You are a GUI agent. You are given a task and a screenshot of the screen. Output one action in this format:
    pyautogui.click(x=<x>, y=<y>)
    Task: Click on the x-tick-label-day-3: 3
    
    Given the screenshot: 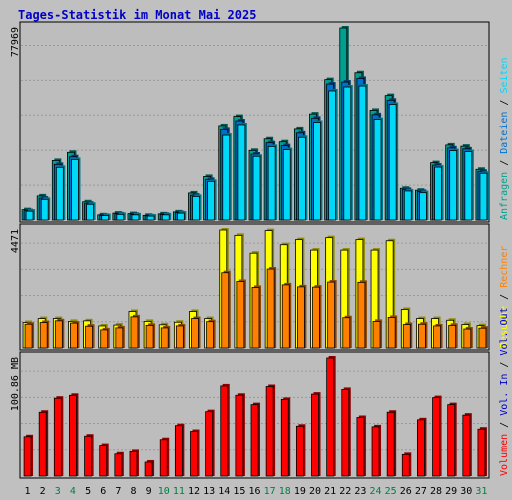 What is the action you would take?
    pyautogui.click(x=58, y=491)
    